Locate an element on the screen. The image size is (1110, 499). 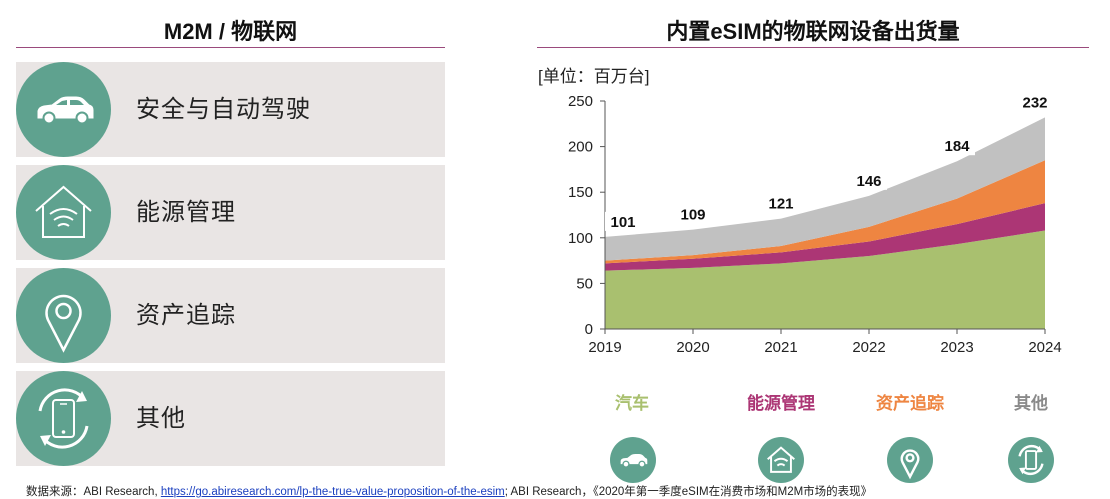
total-data-label: 146 is located at coordinates (868, 181).